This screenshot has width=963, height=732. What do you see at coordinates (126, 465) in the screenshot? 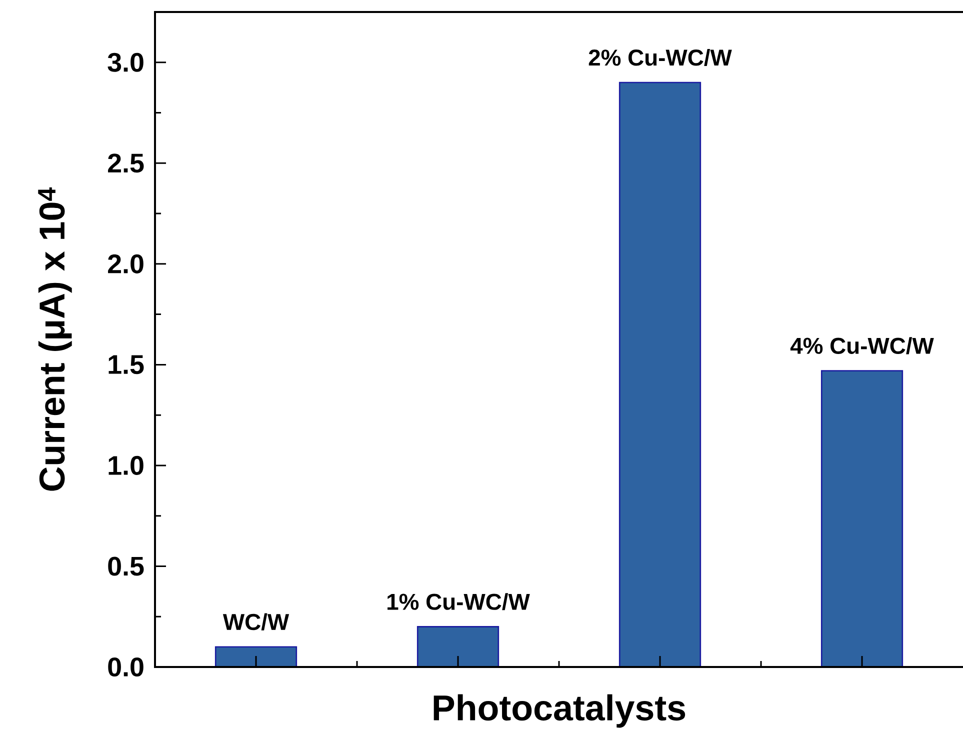
I see `y-tick-label: 1.0` at bounding box center [126, 465].